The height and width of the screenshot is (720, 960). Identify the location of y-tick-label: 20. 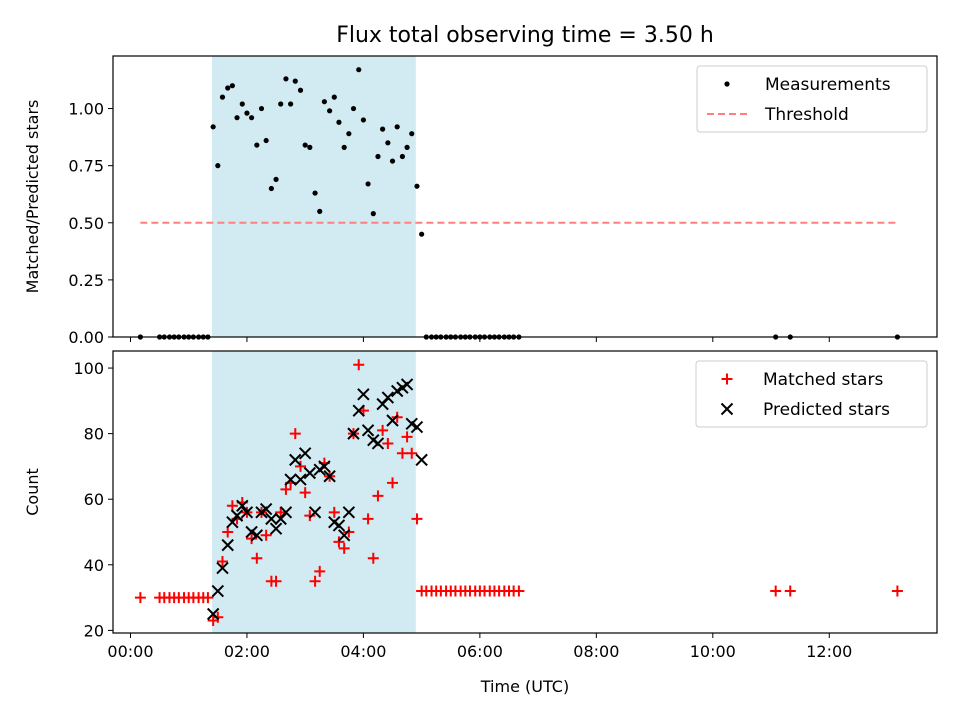
(94, 630).